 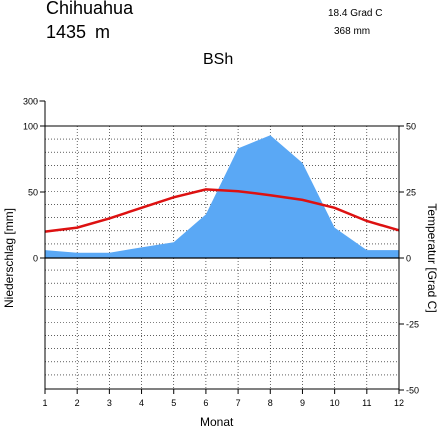 I want to click on x-tick-label: 7, so click(x=238, y=403).